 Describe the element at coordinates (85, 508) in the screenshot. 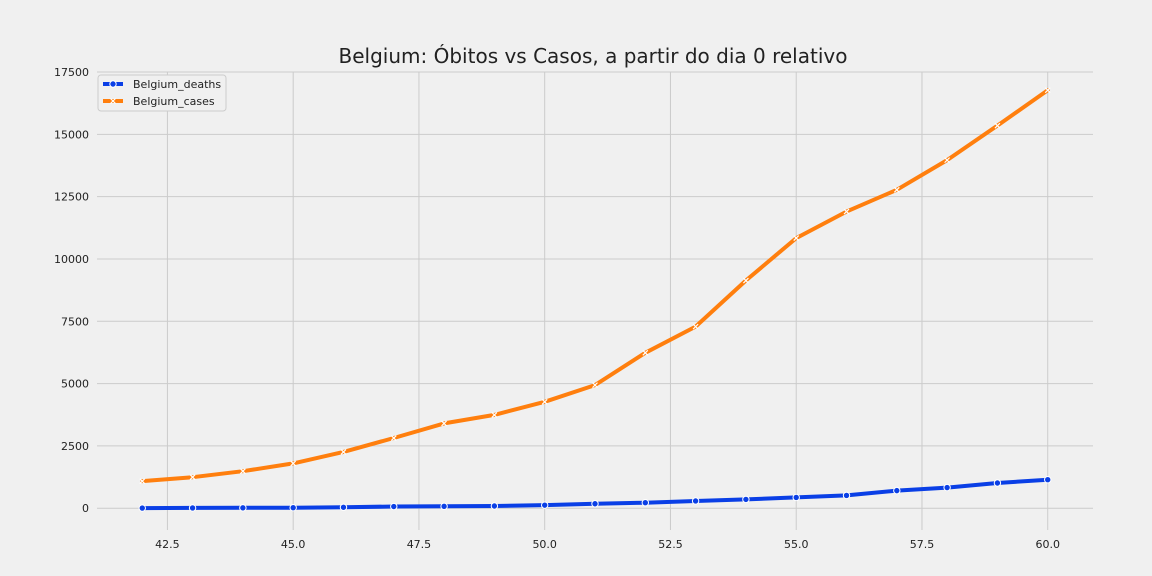

I see `y-tick-label: 0` at that location.